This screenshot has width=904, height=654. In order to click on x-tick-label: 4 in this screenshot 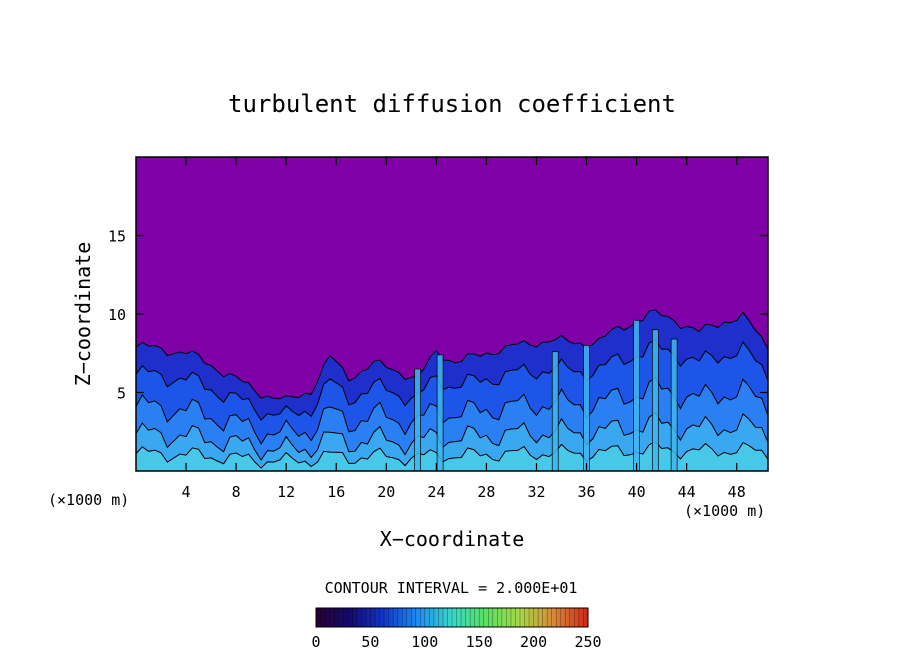, I will do `click(186, 492)`.